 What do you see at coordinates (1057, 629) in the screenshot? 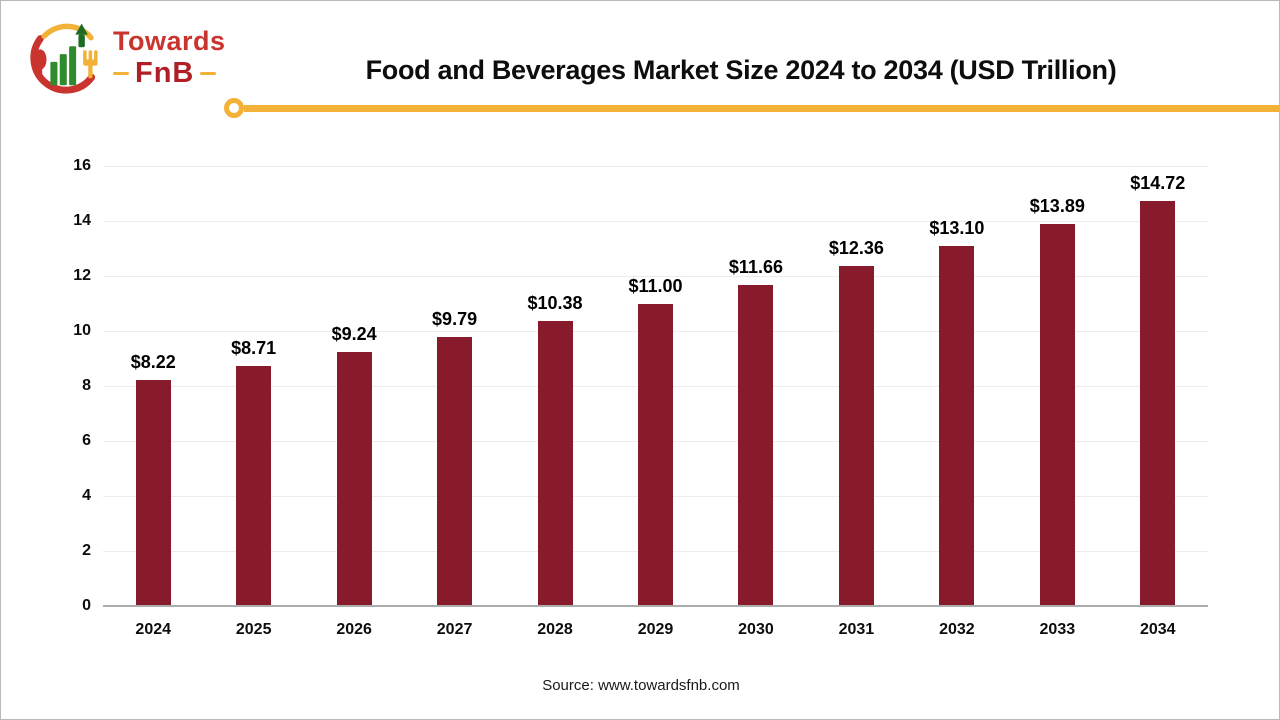
I see `x-tick-label: 2033` at bounding box center [1057, 629].